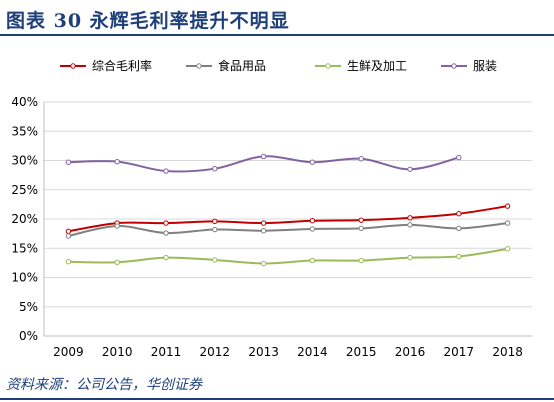 The height and width of the screenshot is (402, 554). Describe the element at coordinates (507, 352) in the screenshot. I see `x-tick-label: 2018` at that location.